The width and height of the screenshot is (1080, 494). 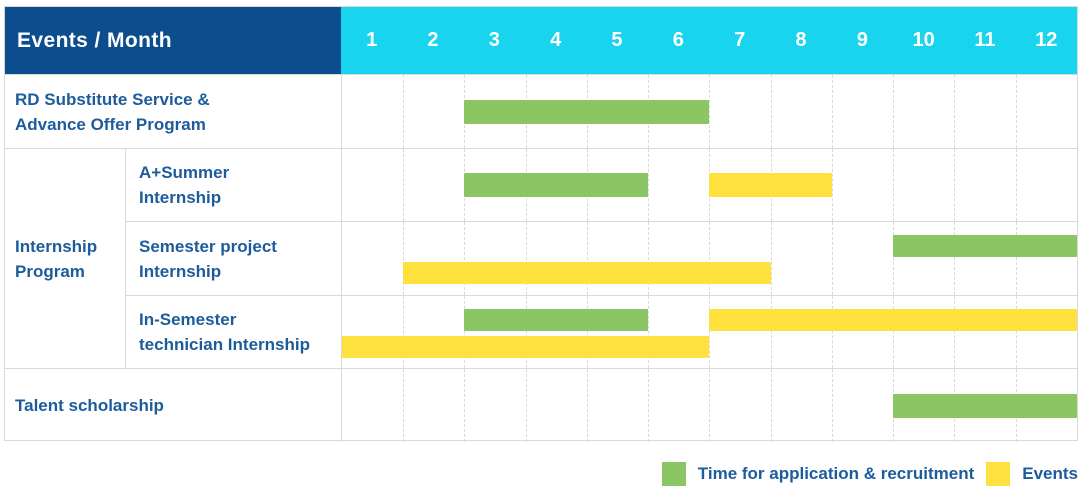 I want to click on header-title: Events / Month, so click(x=94, y=40).